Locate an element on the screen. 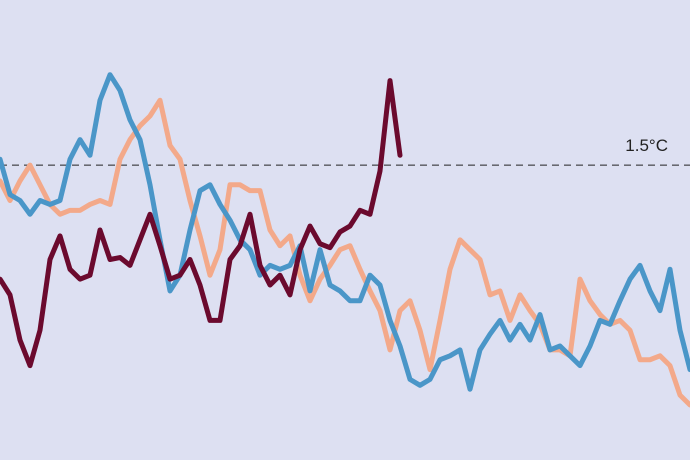 The height and width of the screenshot is (460, 690). reference-label: 1.5°C is located at coordinates (646, 145).